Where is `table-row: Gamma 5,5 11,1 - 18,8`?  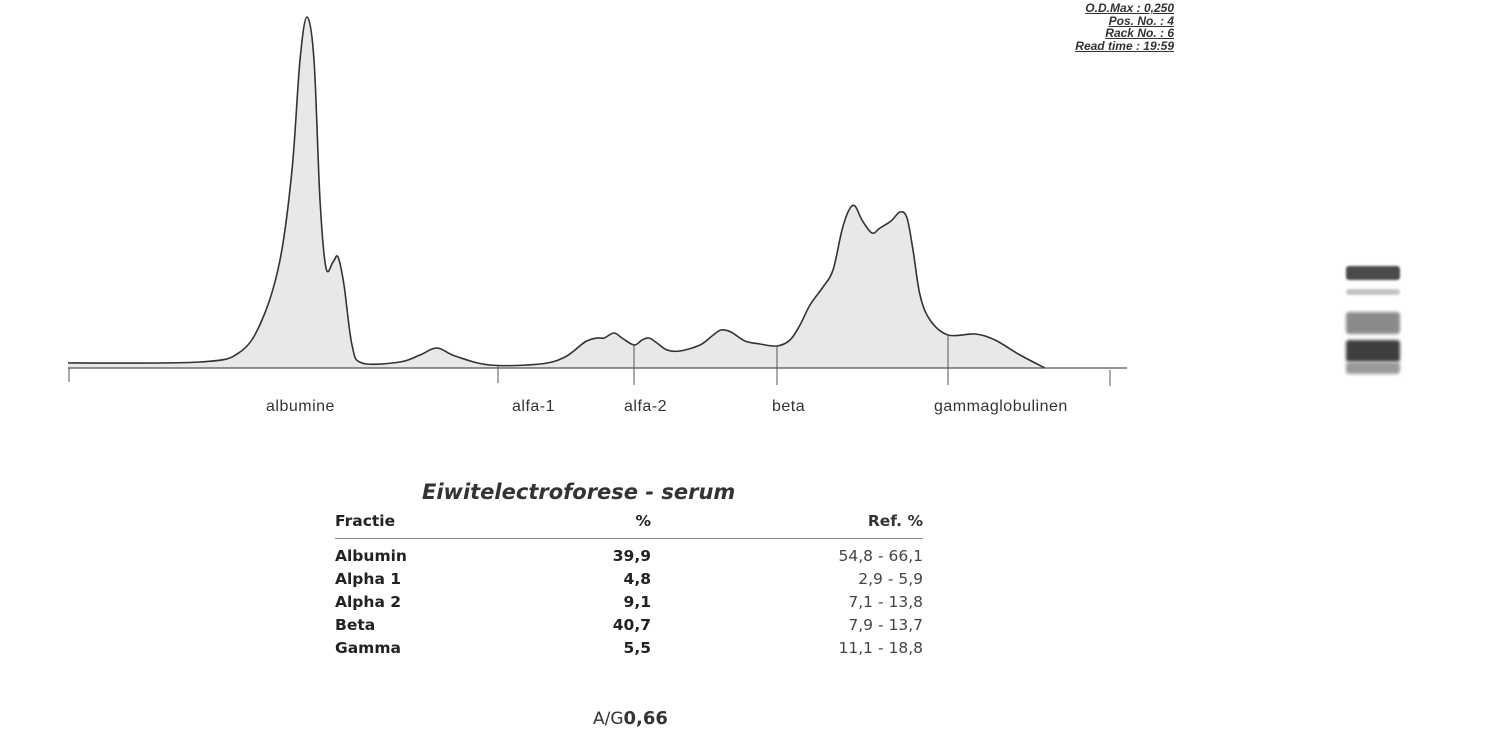 table-row: Gamma 5,5 11,1 - 18,8 is located at coordinates (629, 648).